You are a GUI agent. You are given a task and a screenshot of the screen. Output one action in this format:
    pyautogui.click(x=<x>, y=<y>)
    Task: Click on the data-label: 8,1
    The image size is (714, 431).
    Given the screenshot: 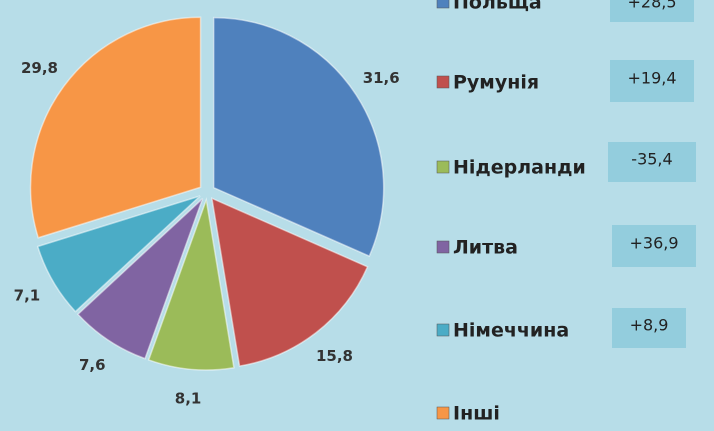 What is the action you would take?
    pyautogui.click(x=188, y=399)
    